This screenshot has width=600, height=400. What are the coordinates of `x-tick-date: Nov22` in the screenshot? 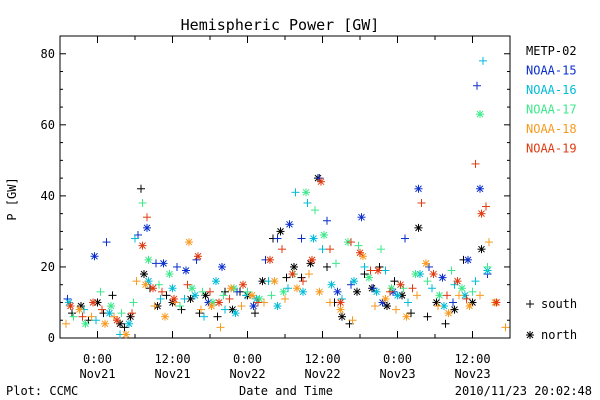 It's located at (322, 374).